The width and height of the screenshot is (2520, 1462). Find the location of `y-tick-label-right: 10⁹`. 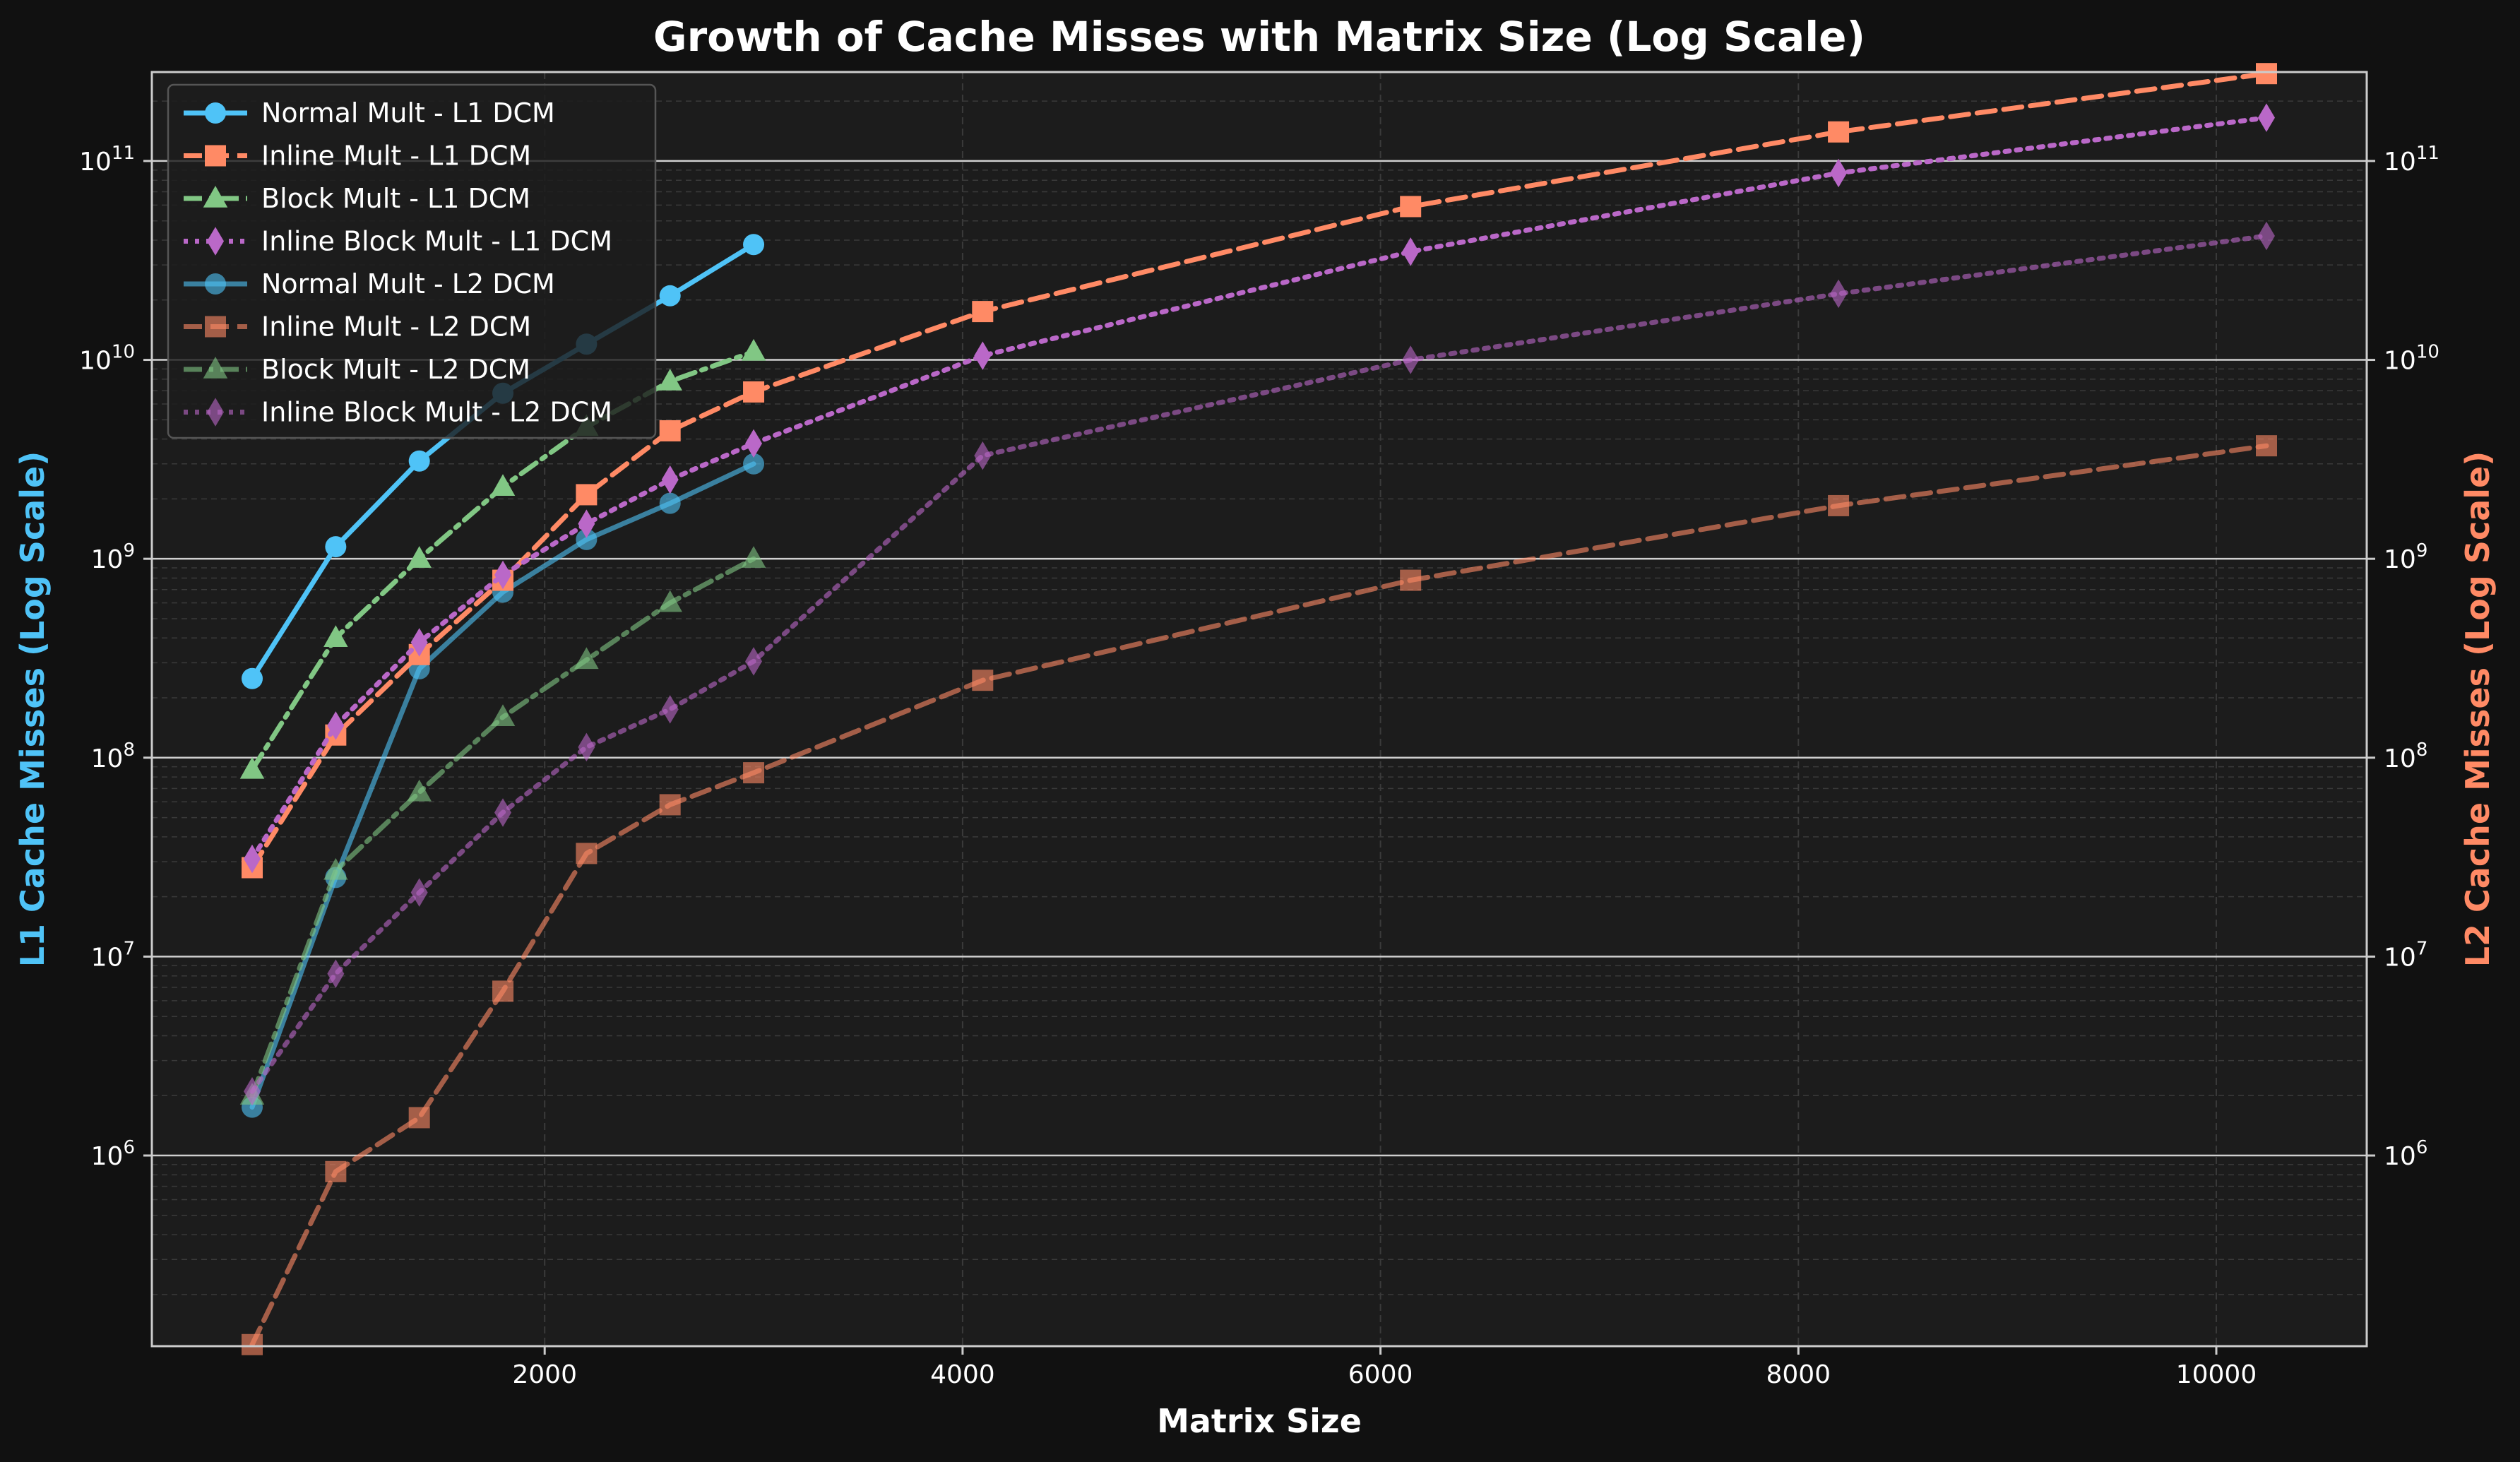

y-tick-label-right: 10⁹ is located at coordinates (2406, 557).